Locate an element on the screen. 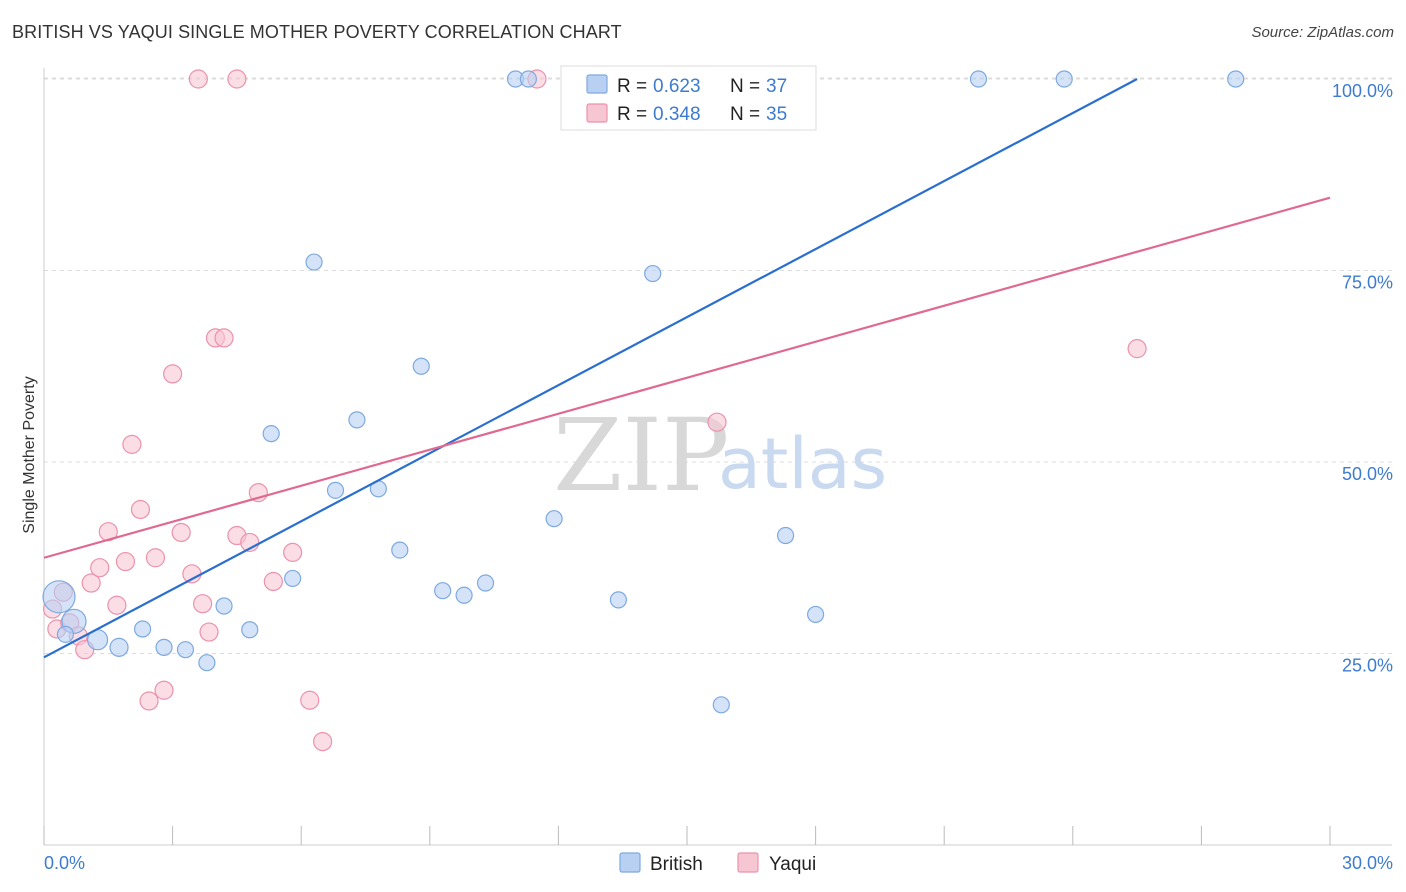  bottom-legend-yaqui-swatch is located at coordinates (748, 862).